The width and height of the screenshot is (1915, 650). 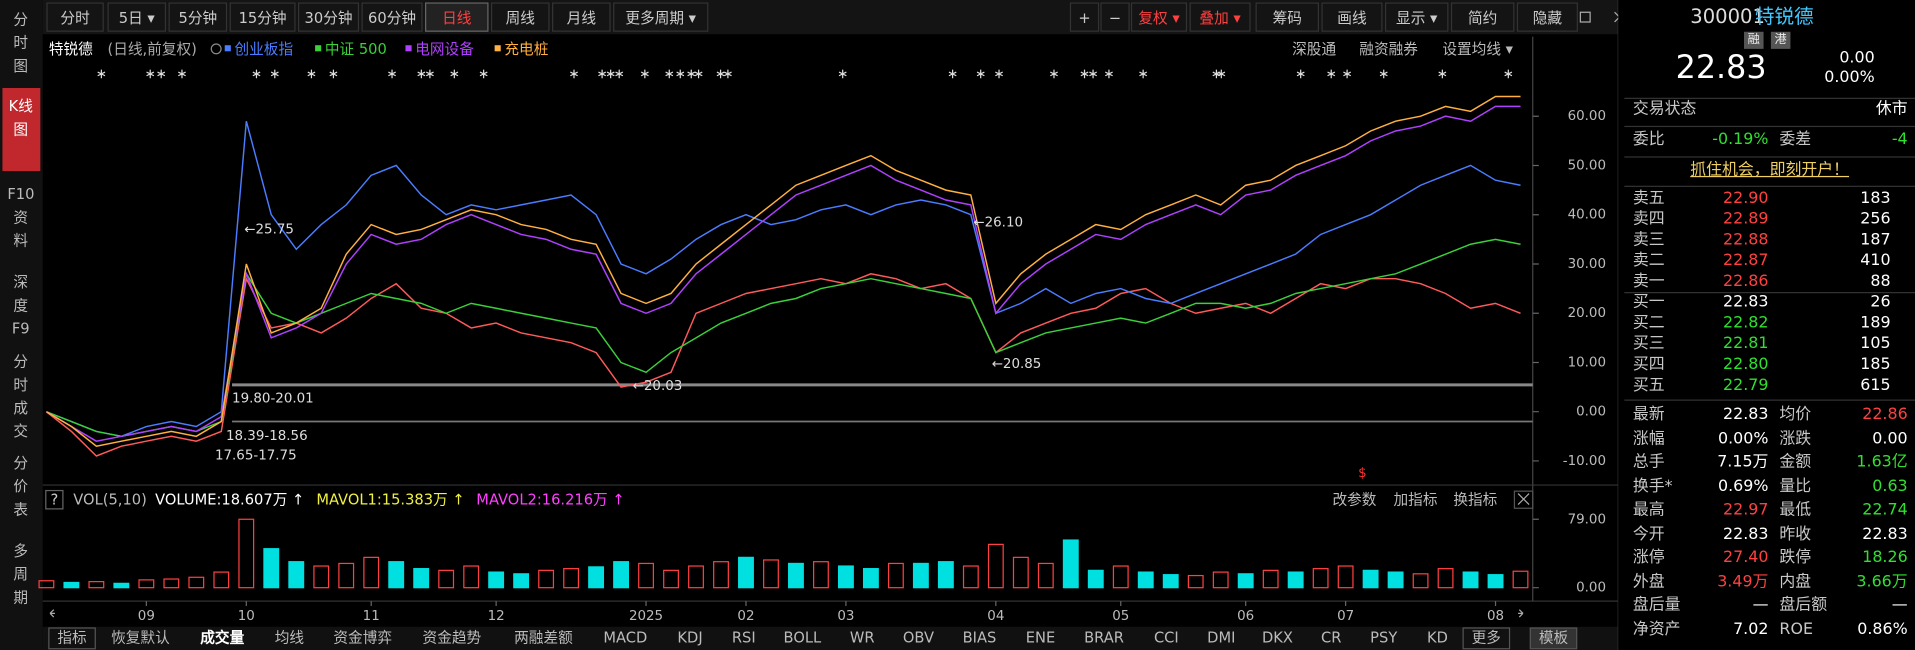 I want to click on indicator-tab: WR, so click(x=862, y=638).